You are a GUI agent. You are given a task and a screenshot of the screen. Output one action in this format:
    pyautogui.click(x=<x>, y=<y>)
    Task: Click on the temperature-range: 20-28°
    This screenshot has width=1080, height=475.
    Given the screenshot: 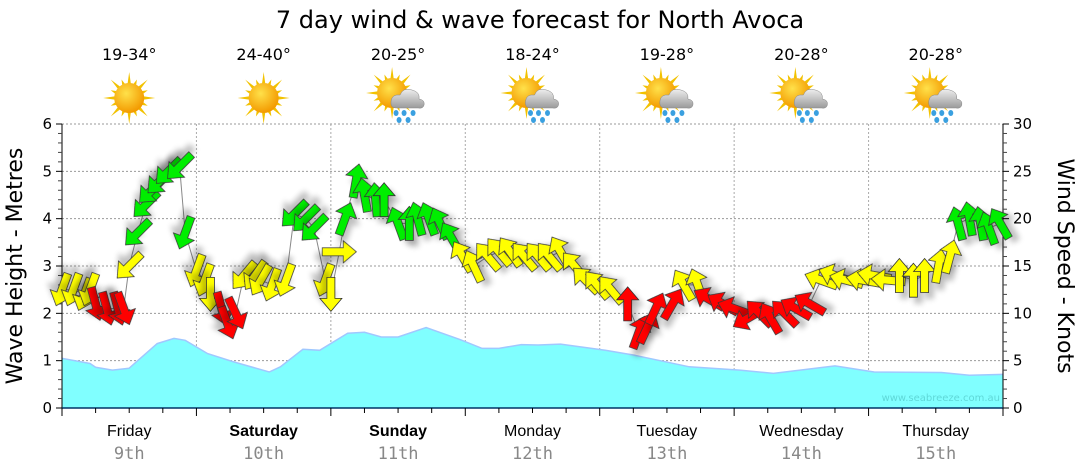 What is the action you would take?
    pyautogui.click(x=936, y=54)
    